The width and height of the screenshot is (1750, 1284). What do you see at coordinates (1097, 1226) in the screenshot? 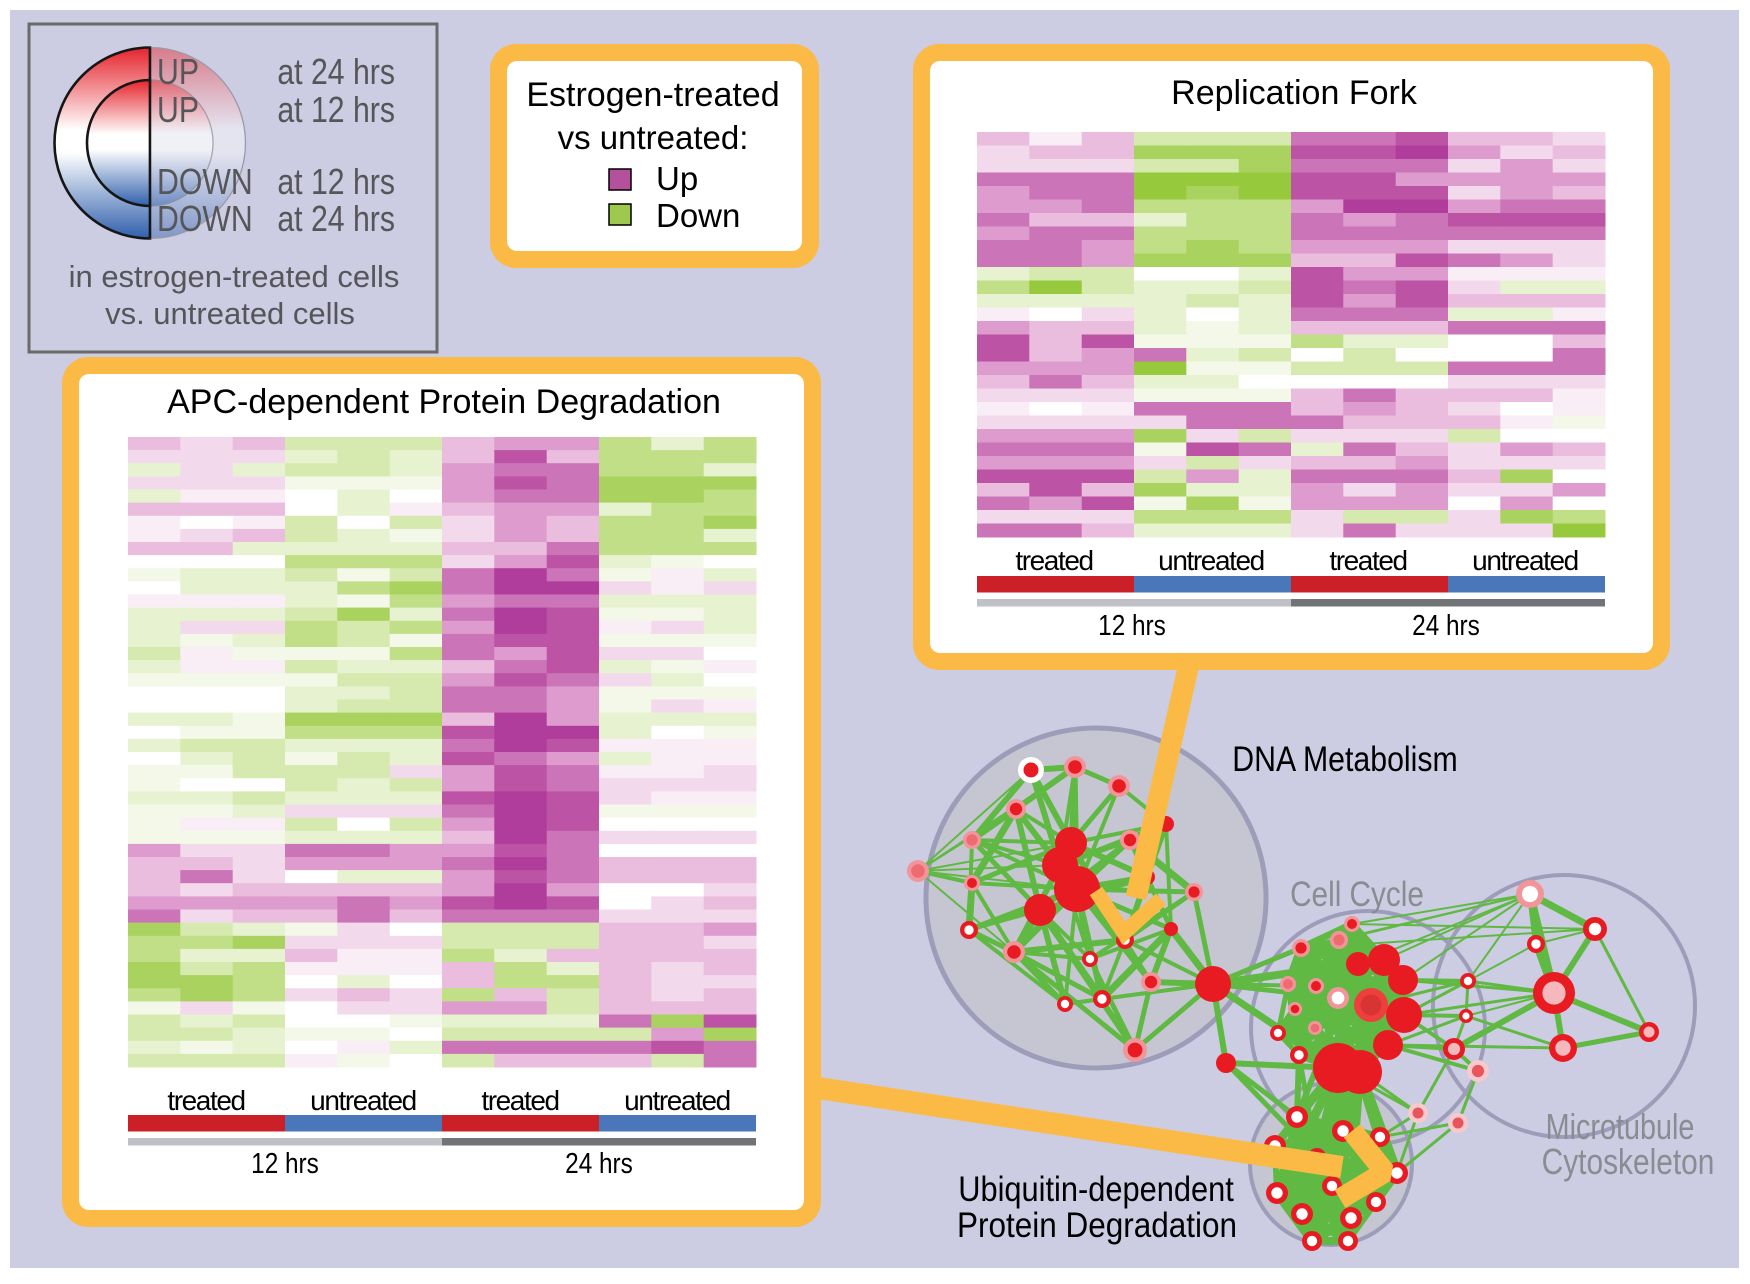
I see `svg-text: Protein Degradation` at bounding box center [1097, 1226].